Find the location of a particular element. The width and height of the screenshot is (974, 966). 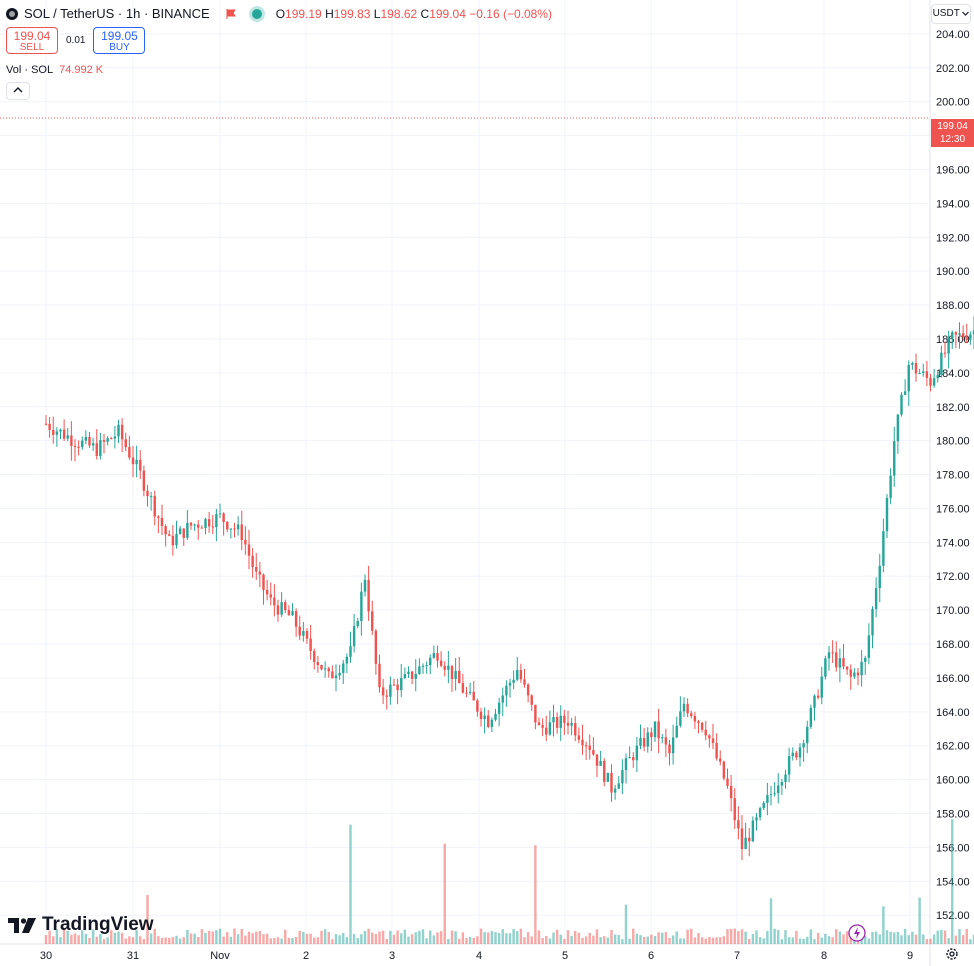

x-tick-label: 4 is located at coordinates (479, 956).